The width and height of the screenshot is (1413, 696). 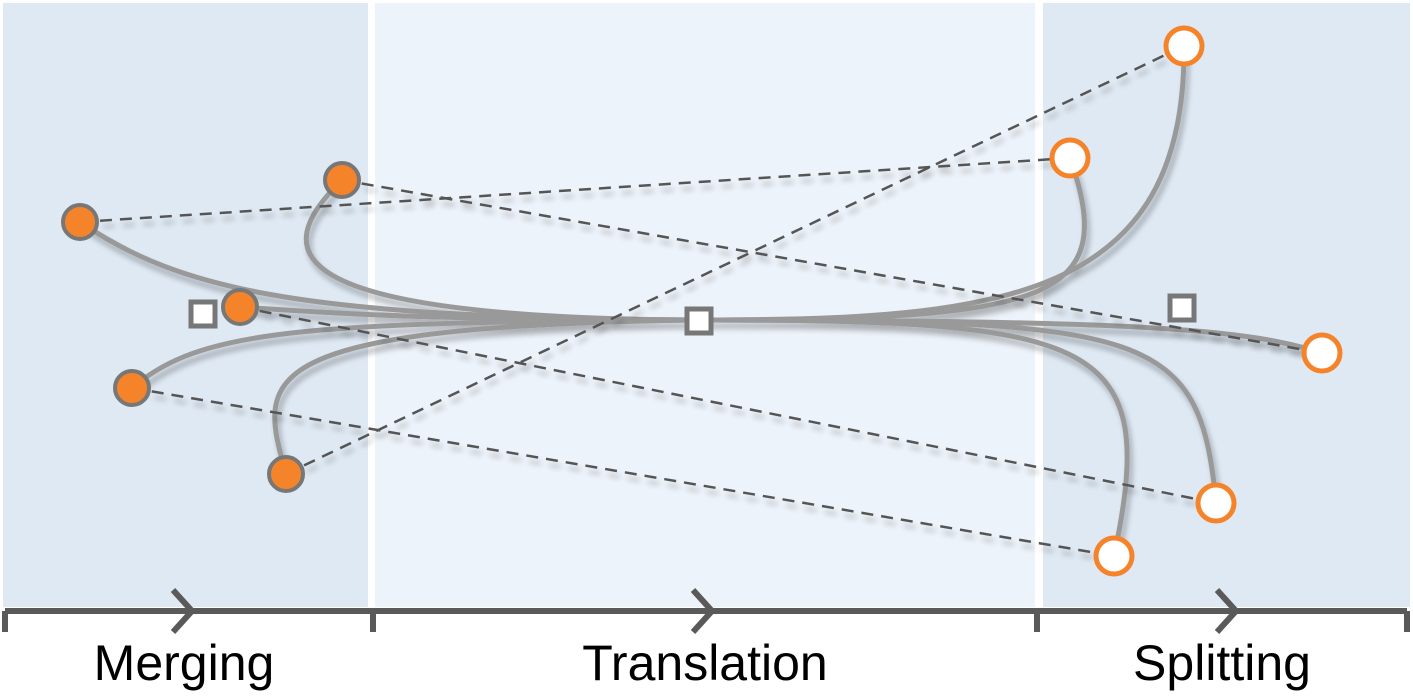 I want to click on source-points, so click(x=211, y=327).